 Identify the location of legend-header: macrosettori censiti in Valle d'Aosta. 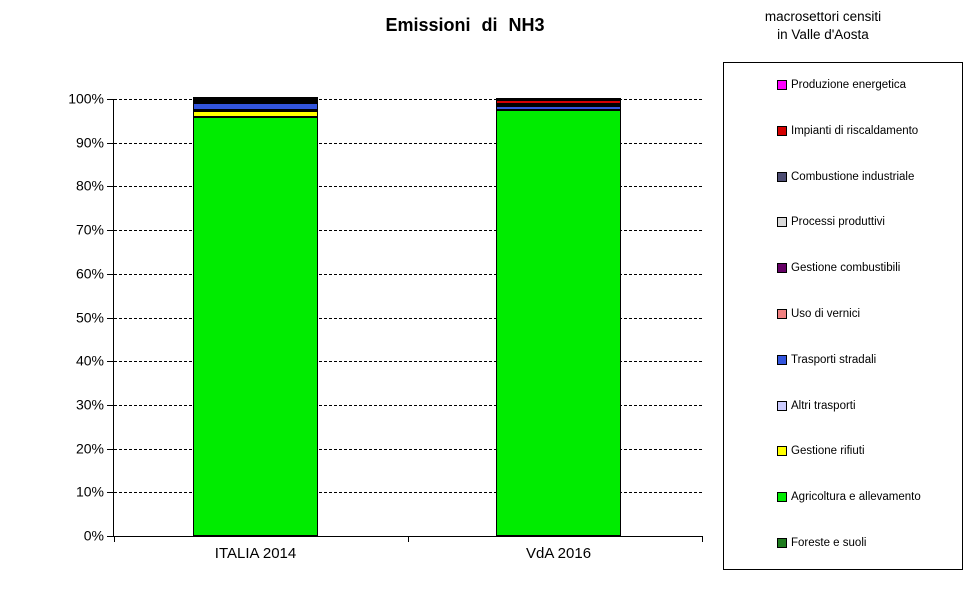
(823, 25).